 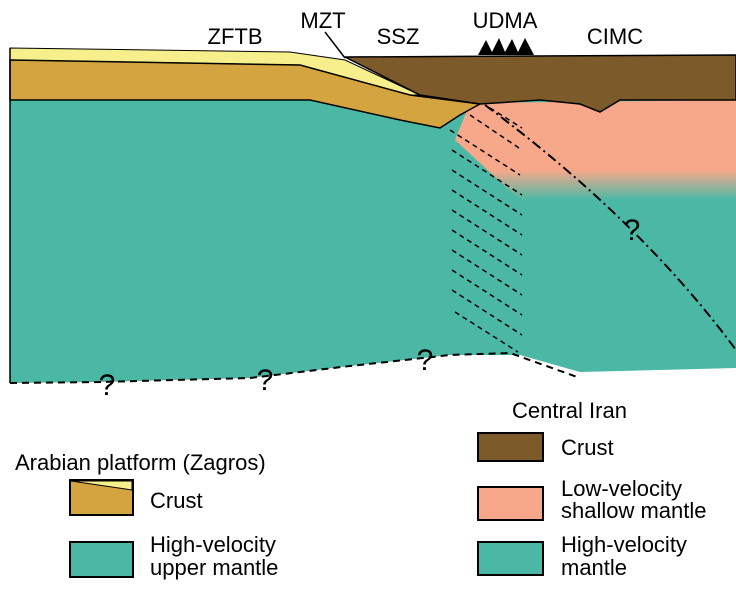 What do you see at coordinates (634, 510) in the screenshot?
I see `legend-text: shallow mantle` at bounding box center [634, 510].